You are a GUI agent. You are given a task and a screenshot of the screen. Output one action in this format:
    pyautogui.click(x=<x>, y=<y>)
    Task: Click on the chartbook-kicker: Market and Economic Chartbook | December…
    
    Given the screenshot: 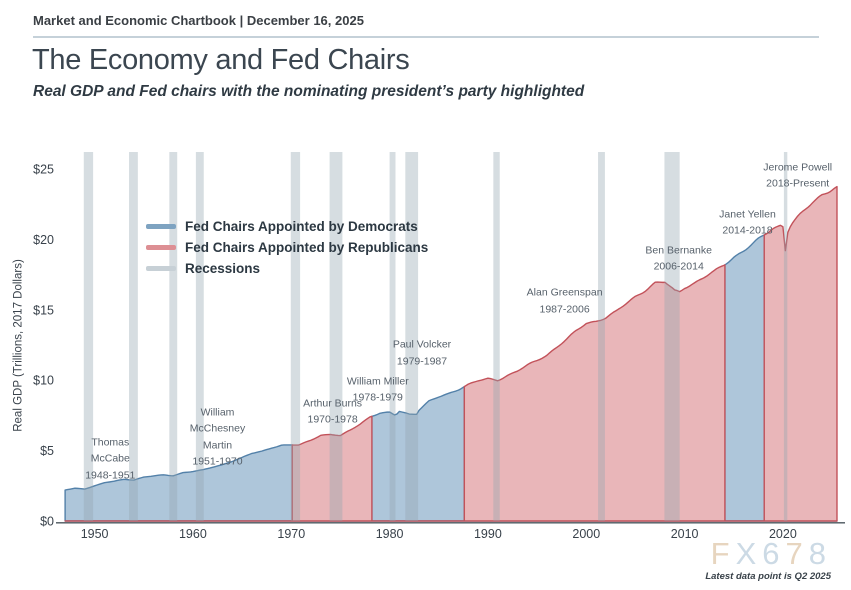 What is the action you would take?
    pyautogui.click(x=198, y=20)
    